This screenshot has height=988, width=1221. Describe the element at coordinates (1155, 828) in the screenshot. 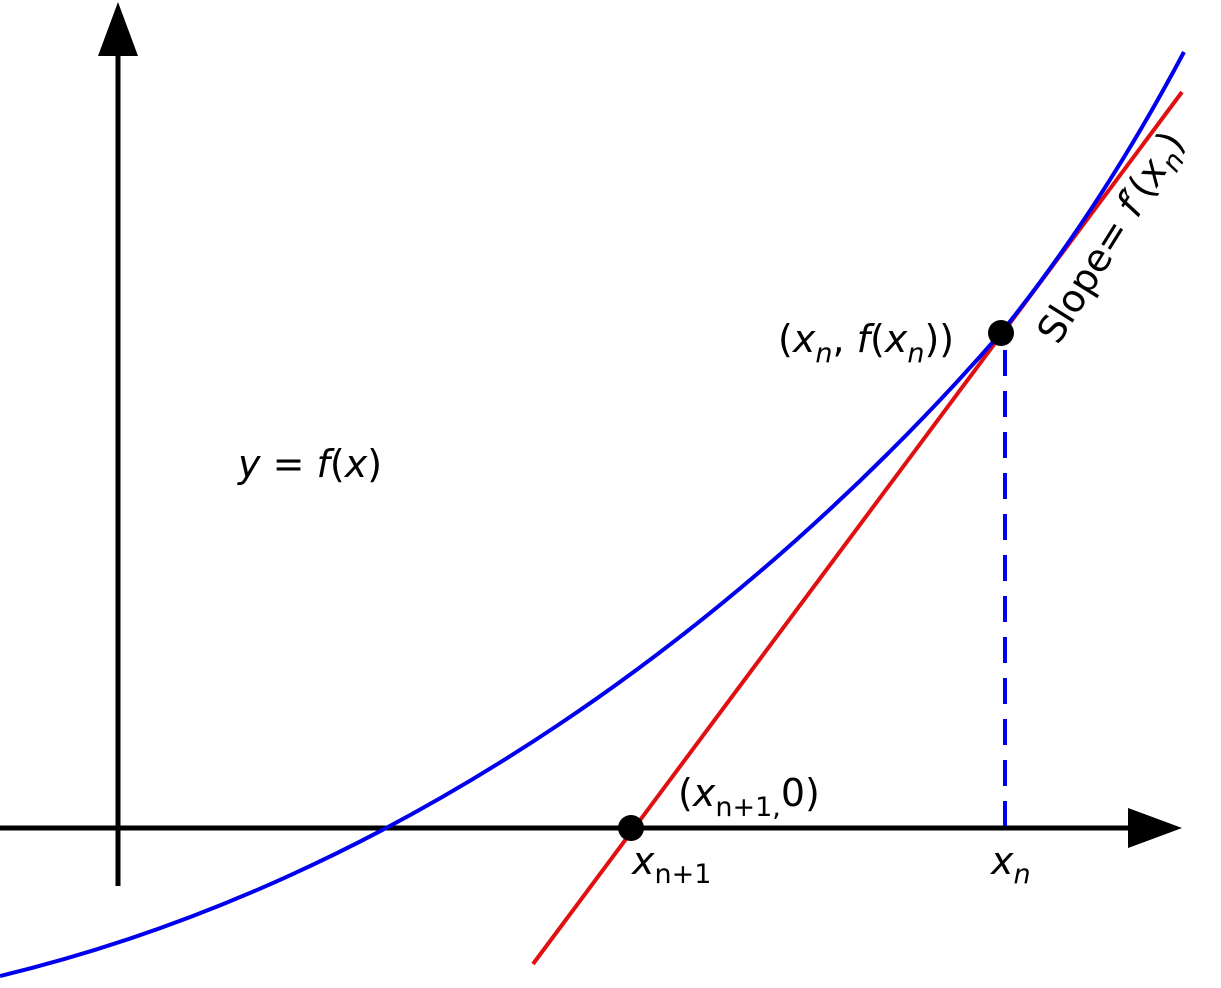

I see `x-axis-arrowhead-icon` at that location.